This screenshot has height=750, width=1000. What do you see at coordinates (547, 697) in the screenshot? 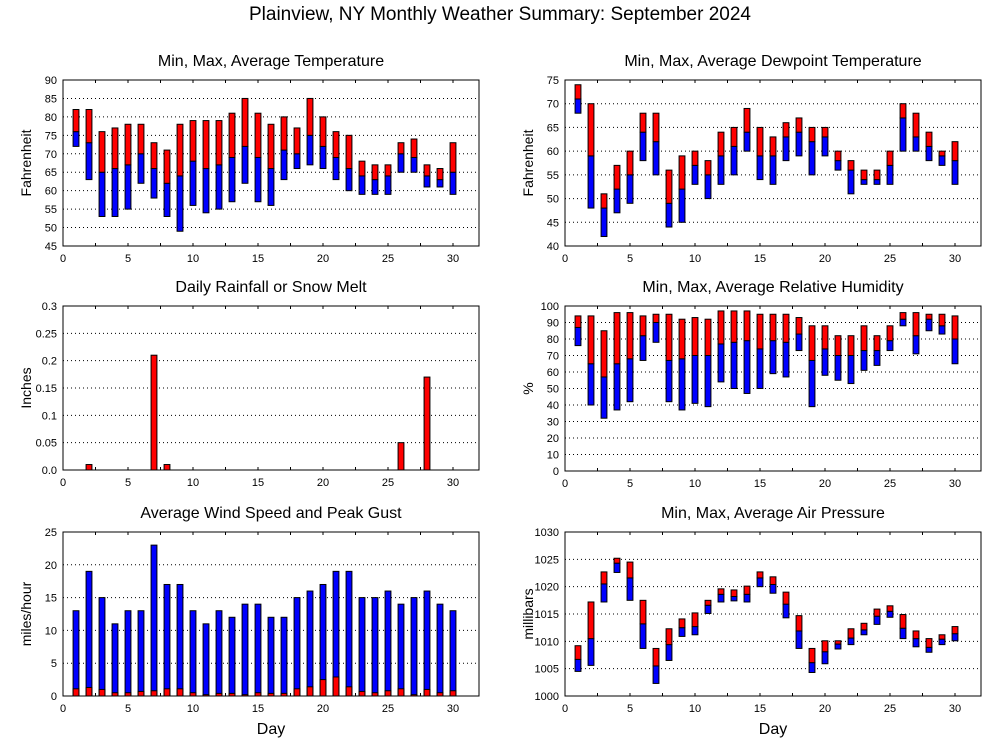
I see `y-tick-label: 1000` at bounding box center [547, 697].